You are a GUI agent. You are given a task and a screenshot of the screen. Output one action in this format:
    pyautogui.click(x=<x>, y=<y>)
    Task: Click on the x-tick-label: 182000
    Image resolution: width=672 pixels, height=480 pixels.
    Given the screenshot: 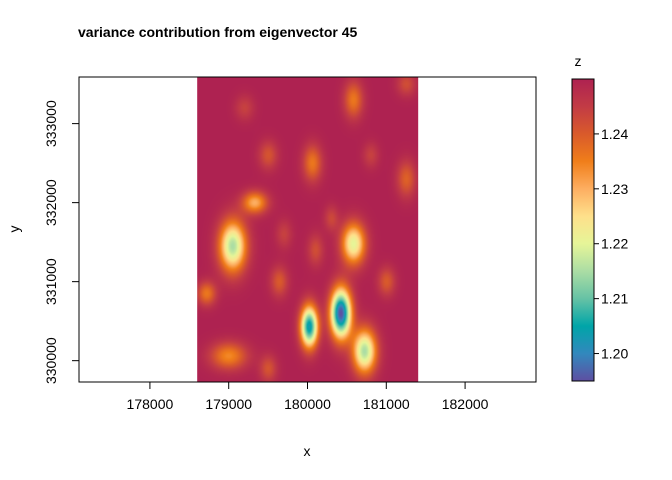 What is the action you would take?
    pyautogui.click(x=465, y=404)
    